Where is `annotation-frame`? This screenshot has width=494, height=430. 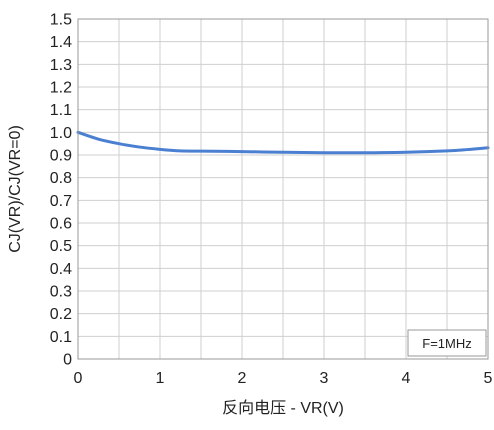
annotation-frame is located at coordinates (447, 343).